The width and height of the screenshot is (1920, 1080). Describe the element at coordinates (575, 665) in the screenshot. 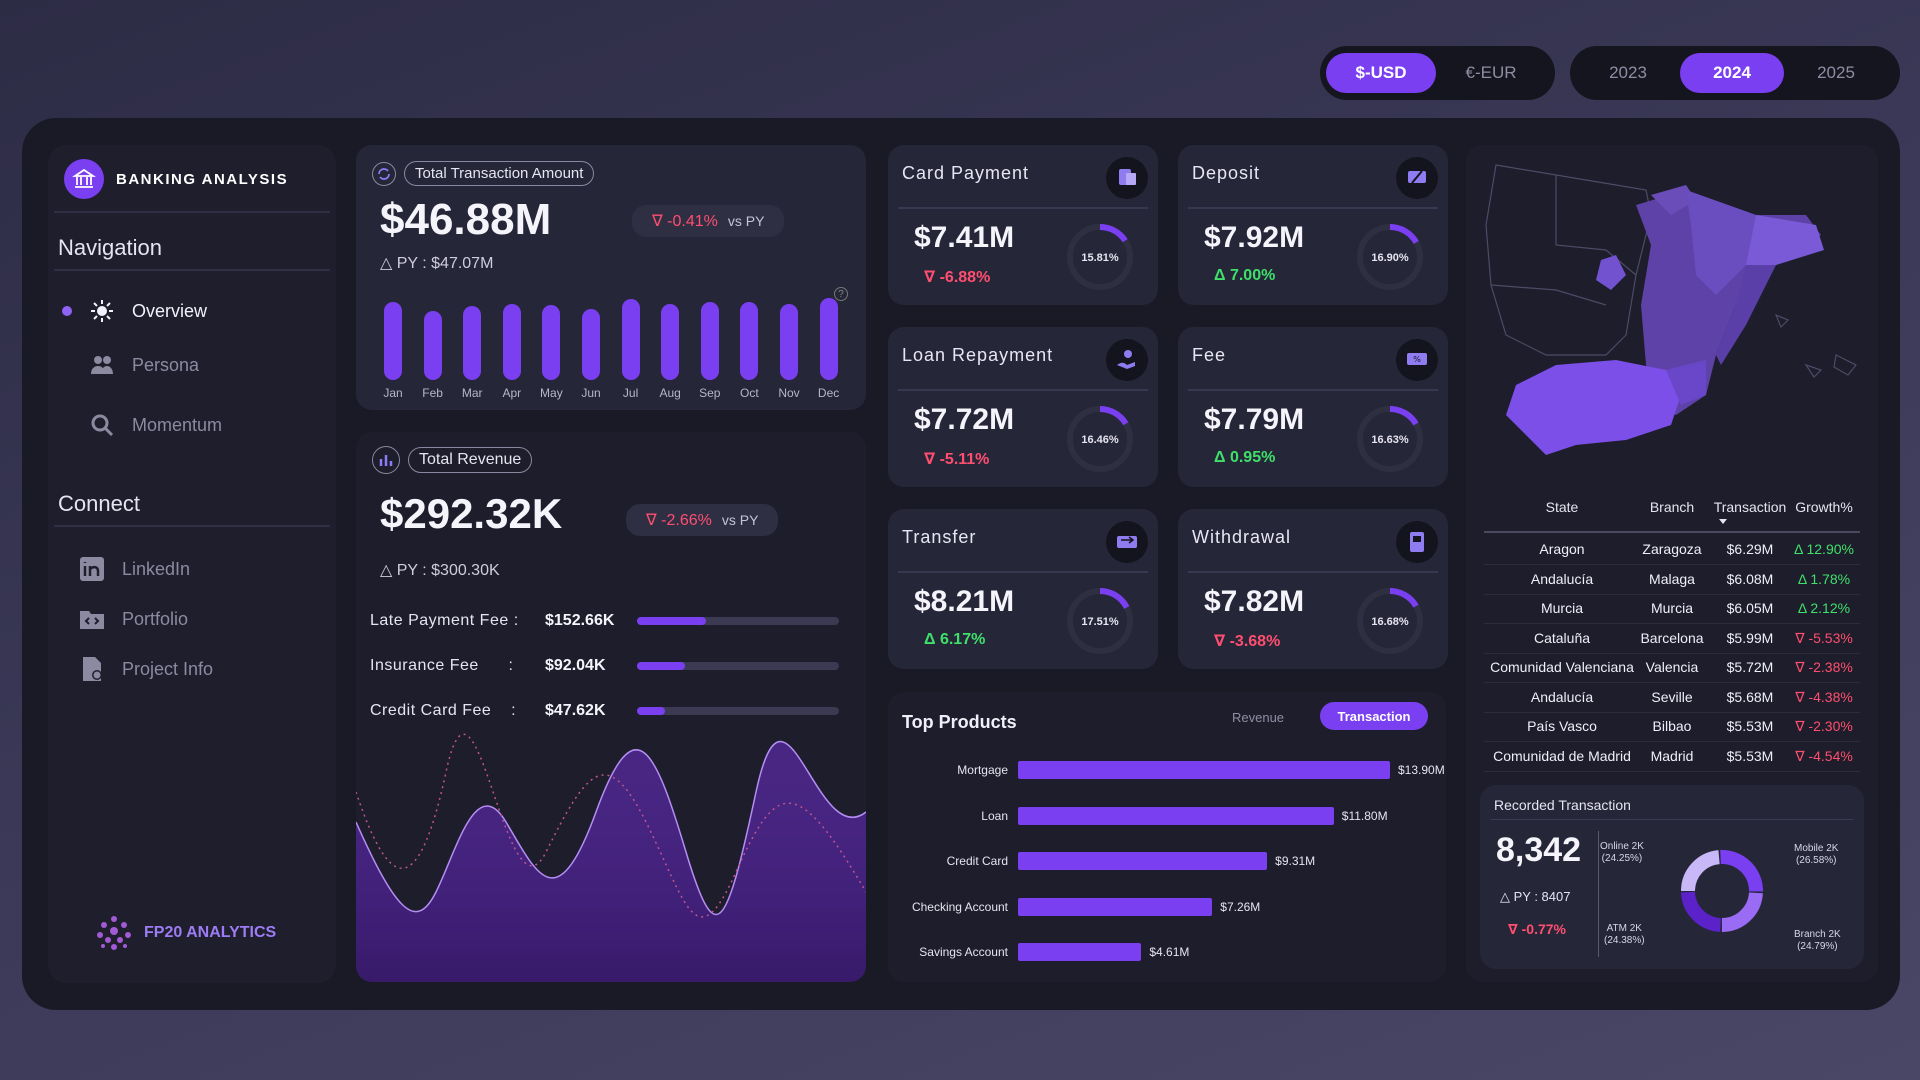

I see `fee-value: $92.04K` at that location.